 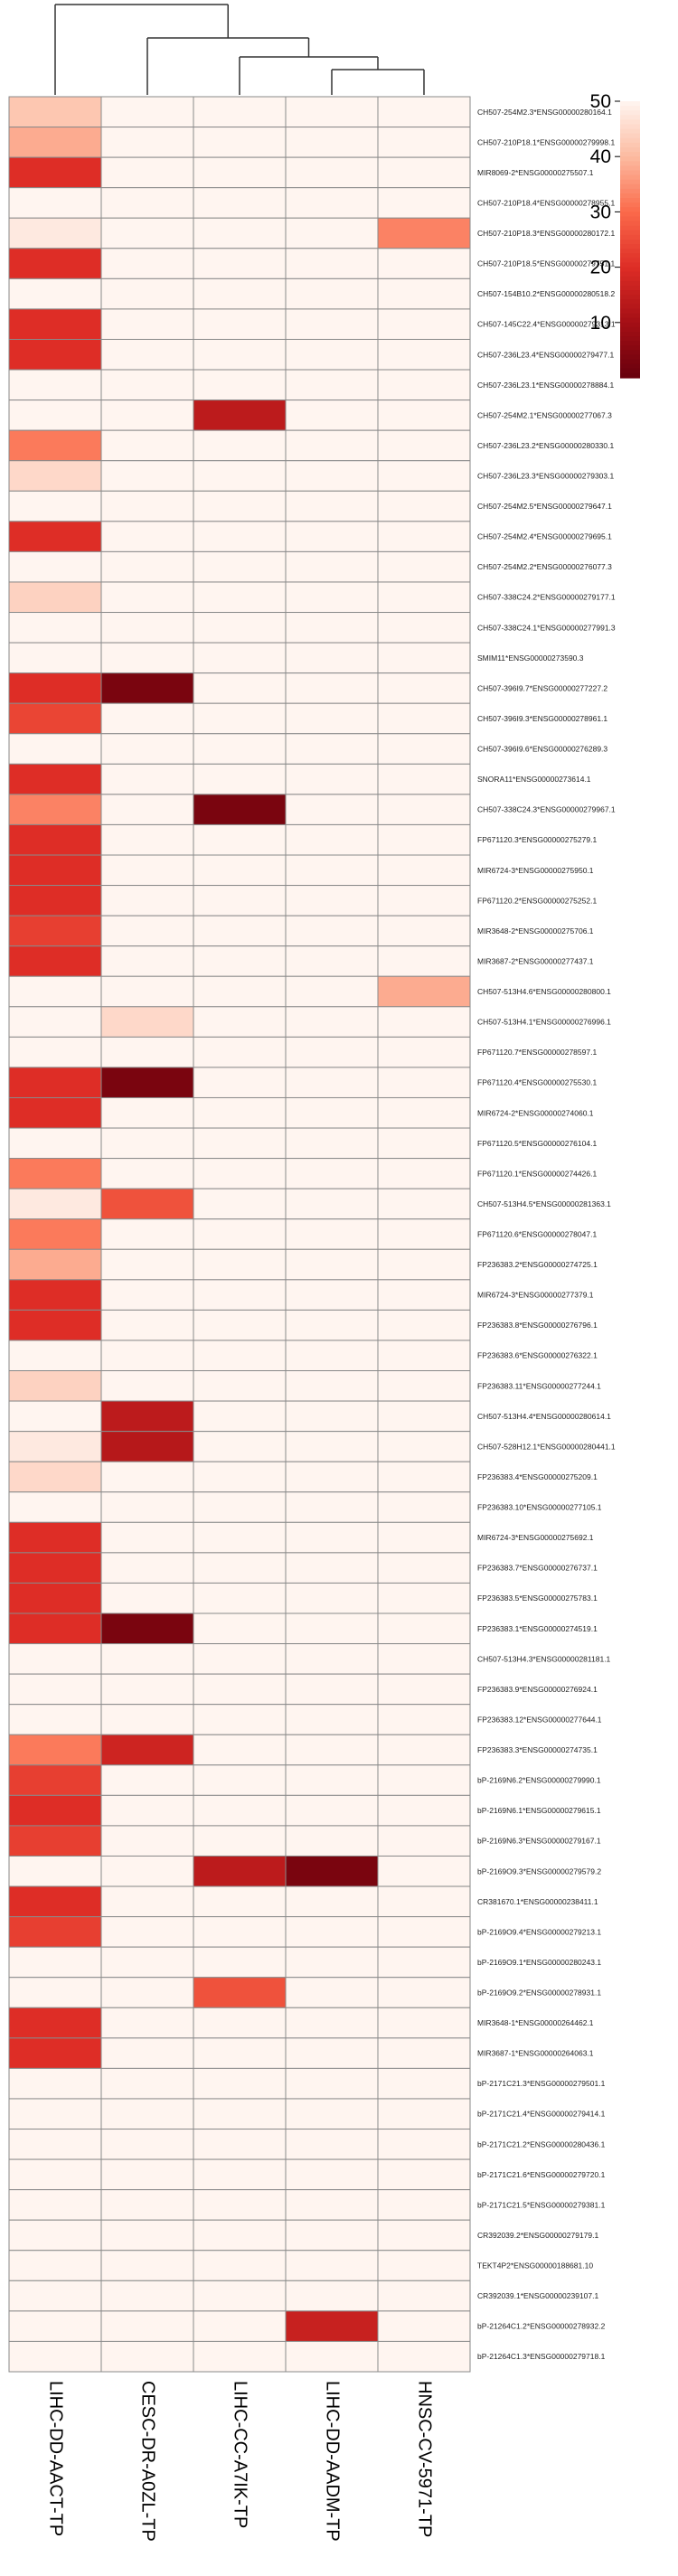 I want to click on row-label: FP236383.3*ENSG00000274735.1, so click(x=537, y=1750).